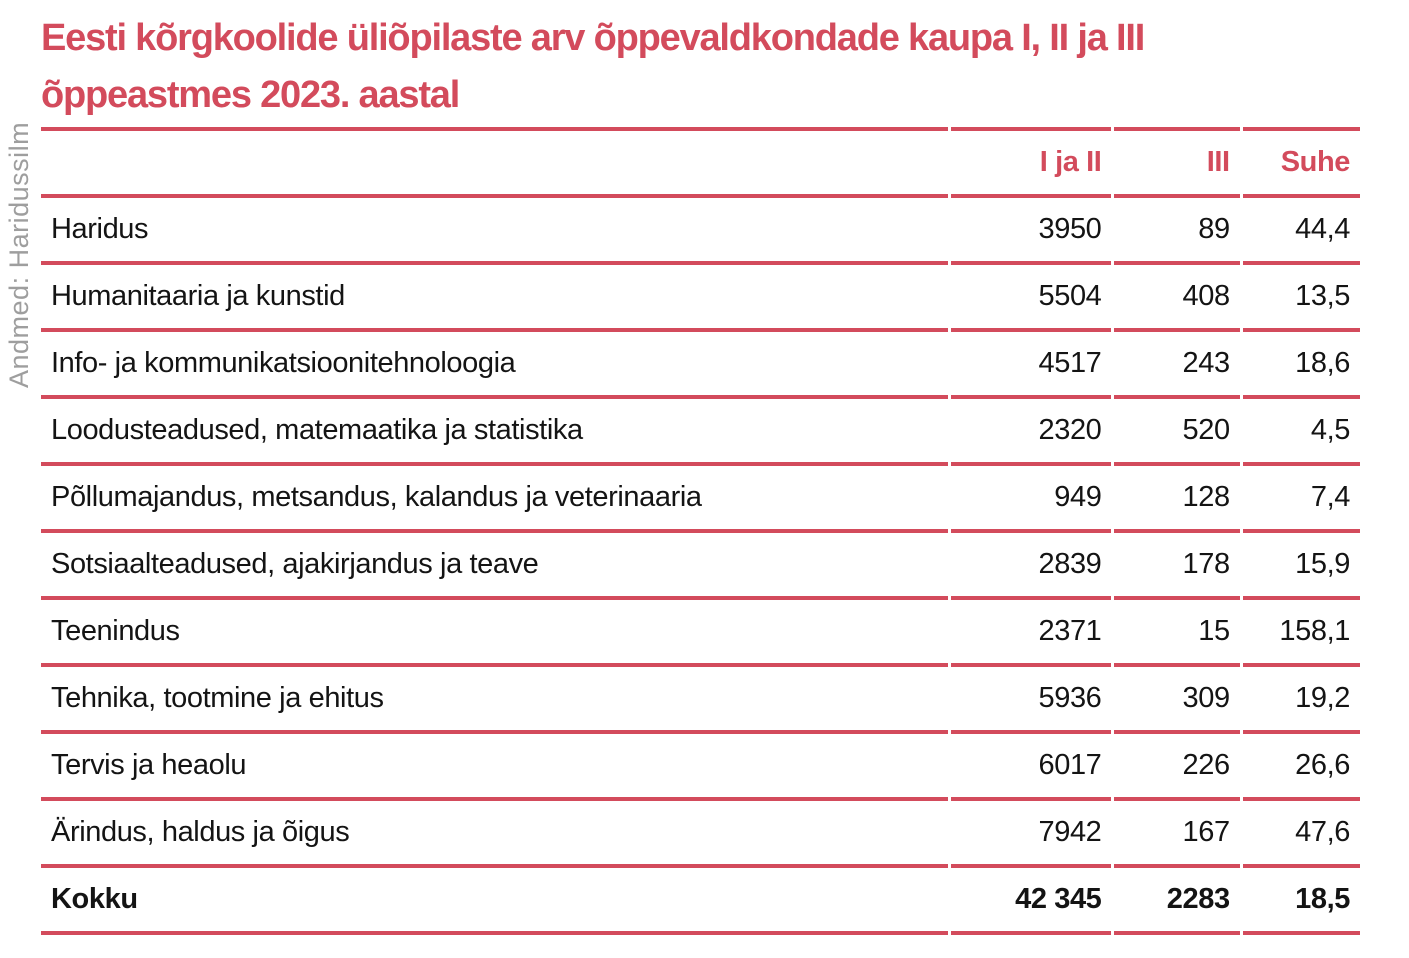 This screenshot has width=1409, height=958. Describe the element at coordinates (1301, 365) in the screenshot. I see `value-suhe: 18,6` at that location.